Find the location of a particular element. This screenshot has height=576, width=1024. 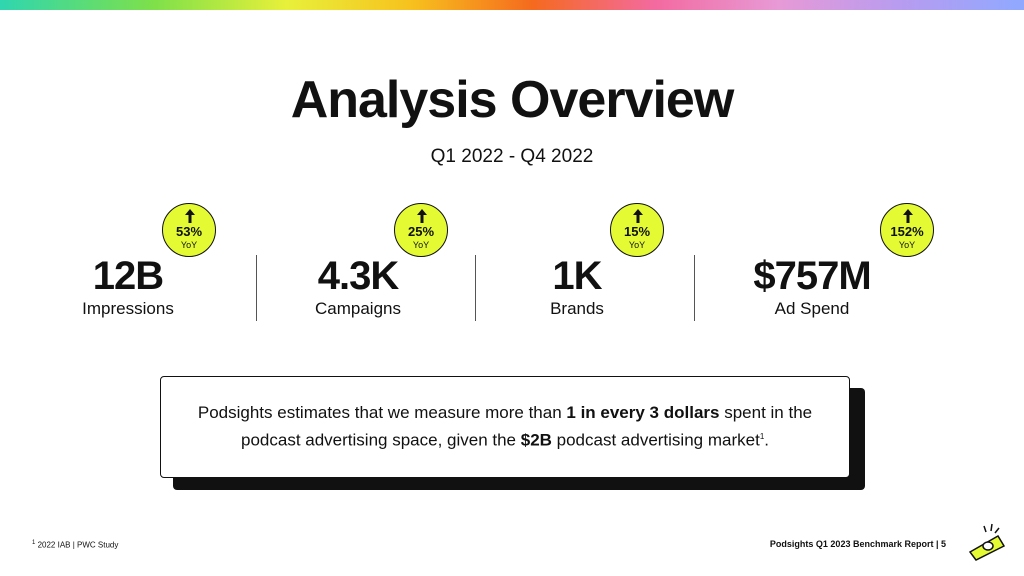

stat-campaigns: 4.3K Campaigns is located at coordinates (358, 286).